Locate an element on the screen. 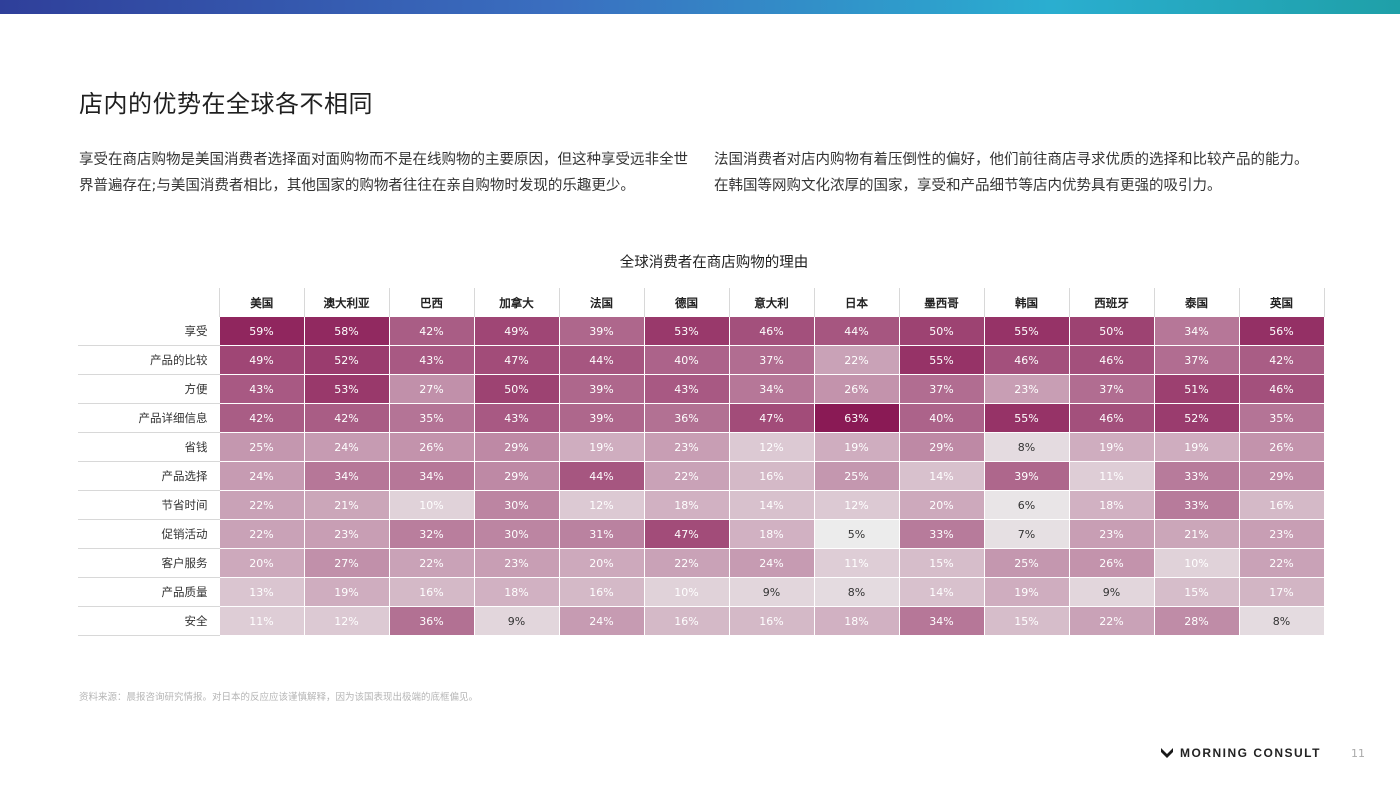  heatmap-row: 产品质量 13% 19% 16% 18% 16% 10% 9% 8% 14% 19% 9% 15% 17% is located at coordinates (701, 592).